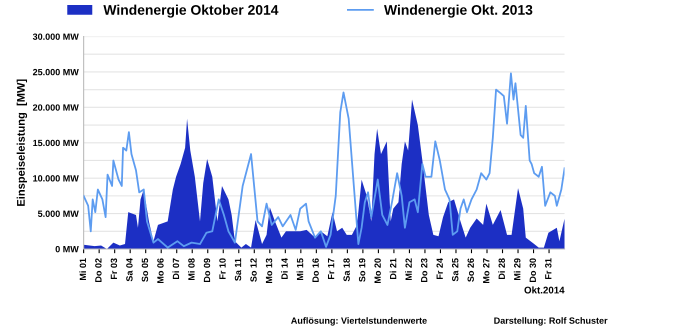 Image resolution: width=697 pixels, height=332 pixels. What do you see at coordinates (439, 268) in the screenshot?
I see `x-tick-label: Fr 24` at bounding box center [439, 268].